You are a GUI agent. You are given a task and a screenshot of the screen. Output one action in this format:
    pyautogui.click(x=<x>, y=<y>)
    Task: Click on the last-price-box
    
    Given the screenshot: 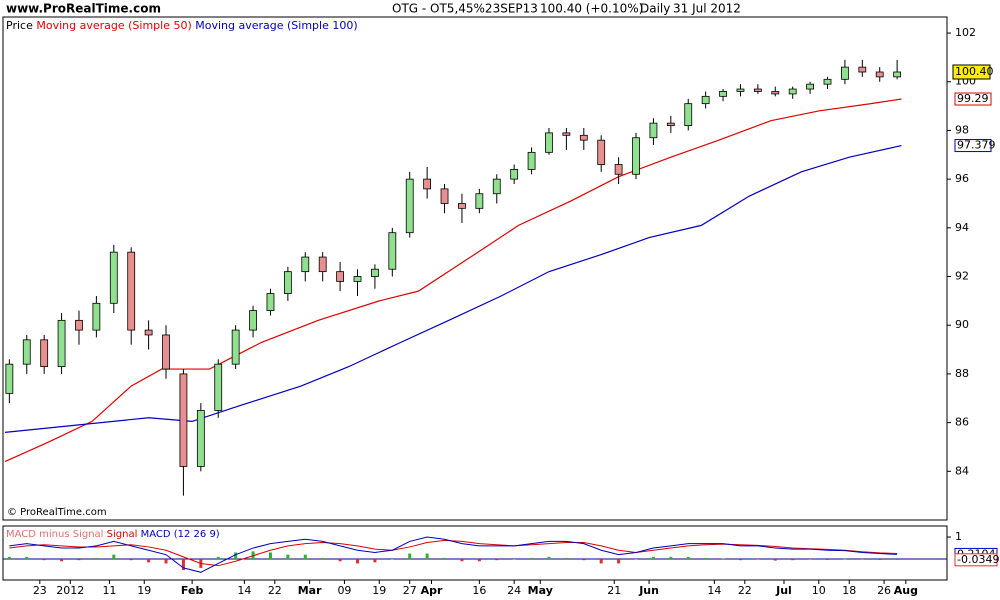 What is the action you would take?
    pyautogui.click(x=971, y=72)
    